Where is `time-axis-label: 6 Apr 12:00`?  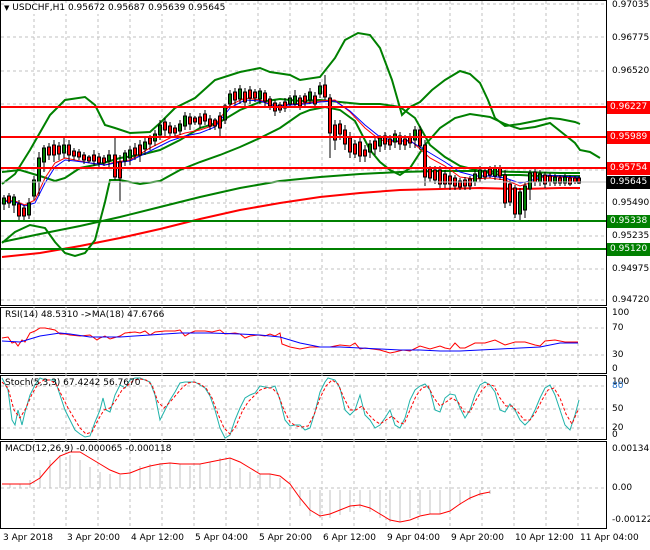 time-axis-label: 6 Apr 12:00 is located at coordinates (349, 538).